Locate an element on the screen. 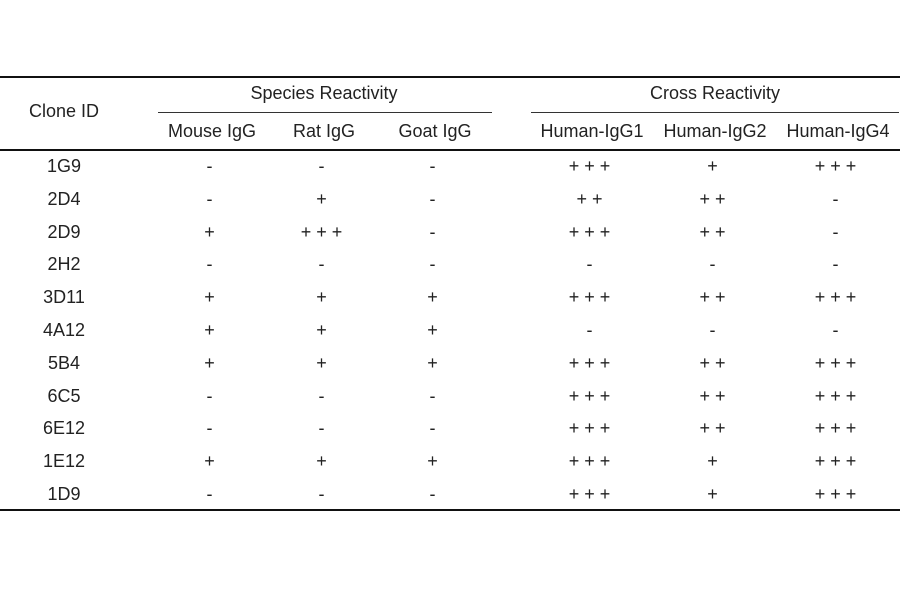  cross-group-underline is located at coordinates (715, 113).